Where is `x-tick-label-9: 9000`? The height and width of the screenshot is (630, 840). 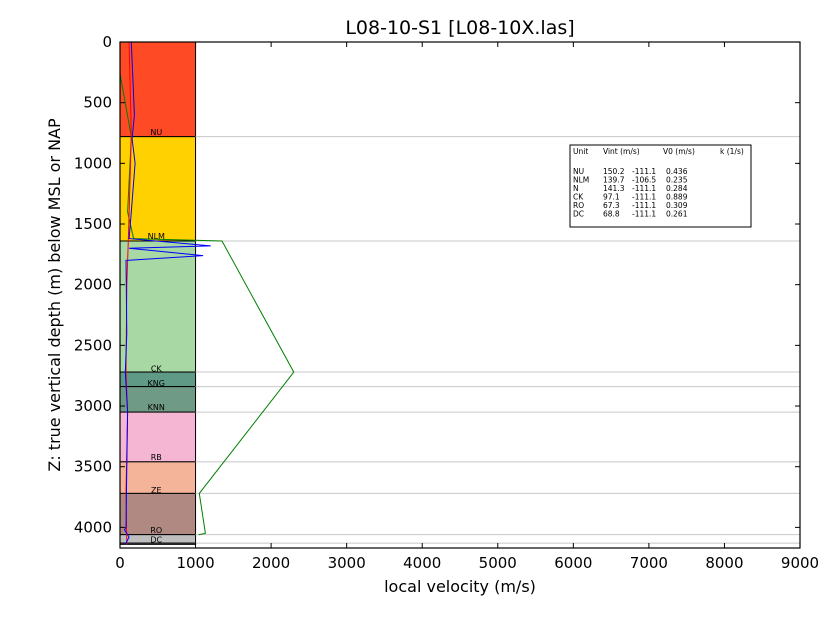 x-tick-label-9: 9000 is located at coordinates (800, 563).